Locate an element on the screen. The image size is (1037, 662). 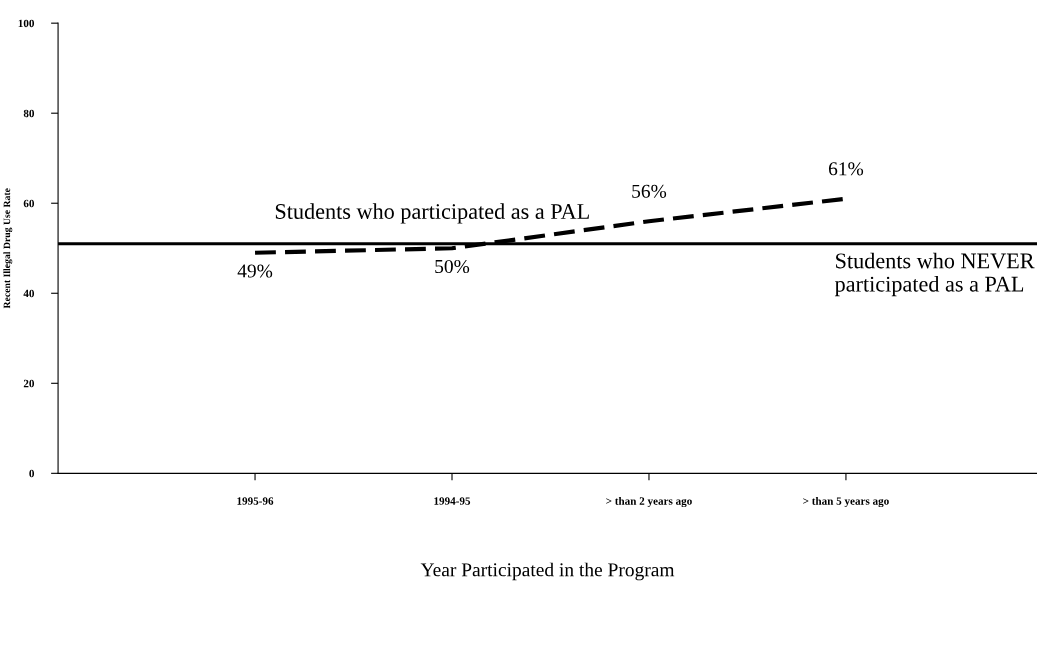
y-tick-label: 0 is located at coordinates (32, 473).